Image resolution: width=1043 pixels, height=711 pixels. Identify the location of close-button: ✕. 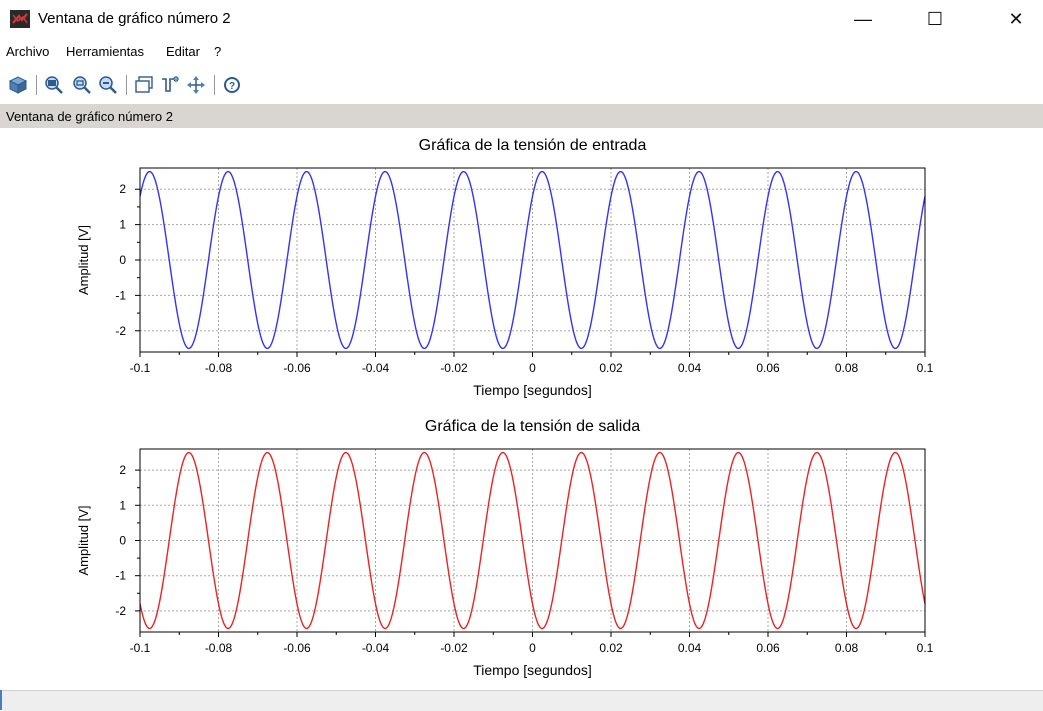
(1016, 19).